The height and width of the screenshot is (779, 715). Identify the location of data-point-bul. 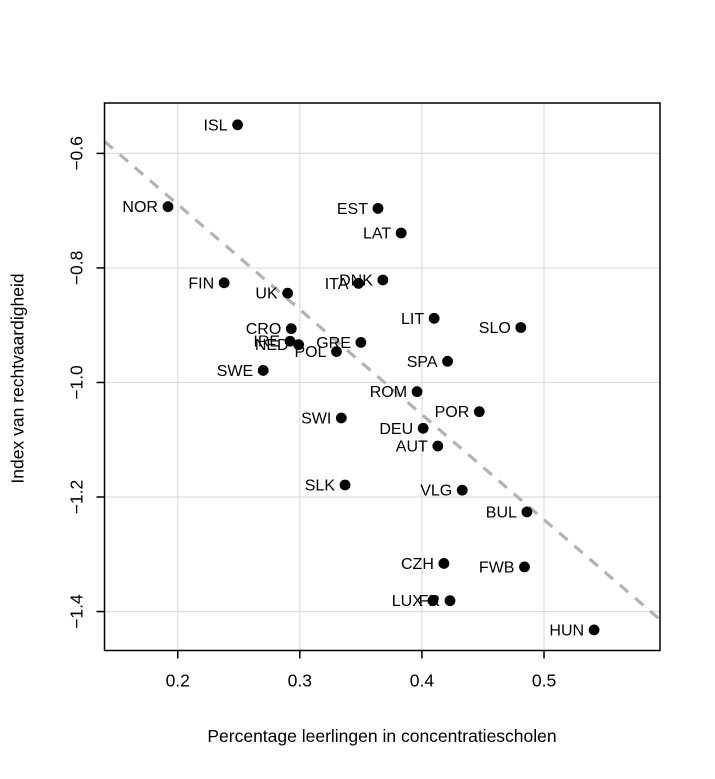
(527, 512).